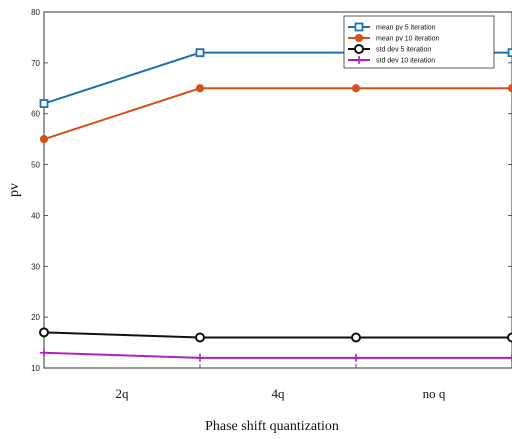  I want to click on x-tick-label: no q, so click(434, 393).